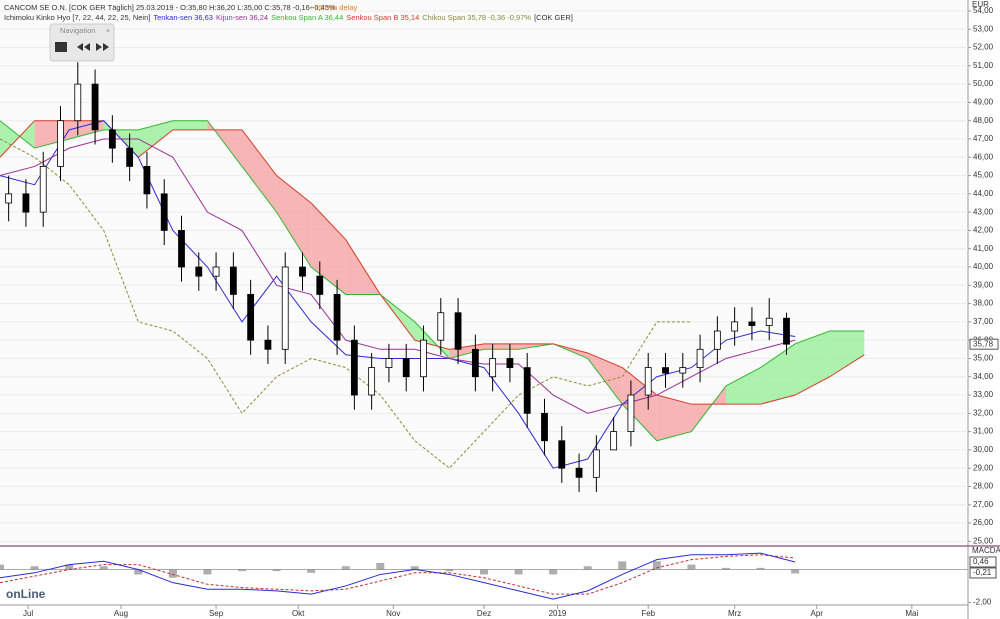  Describe the element at coordinates (28, 613) in the screenshot. I see `x-tick-label: Jul` at that location.